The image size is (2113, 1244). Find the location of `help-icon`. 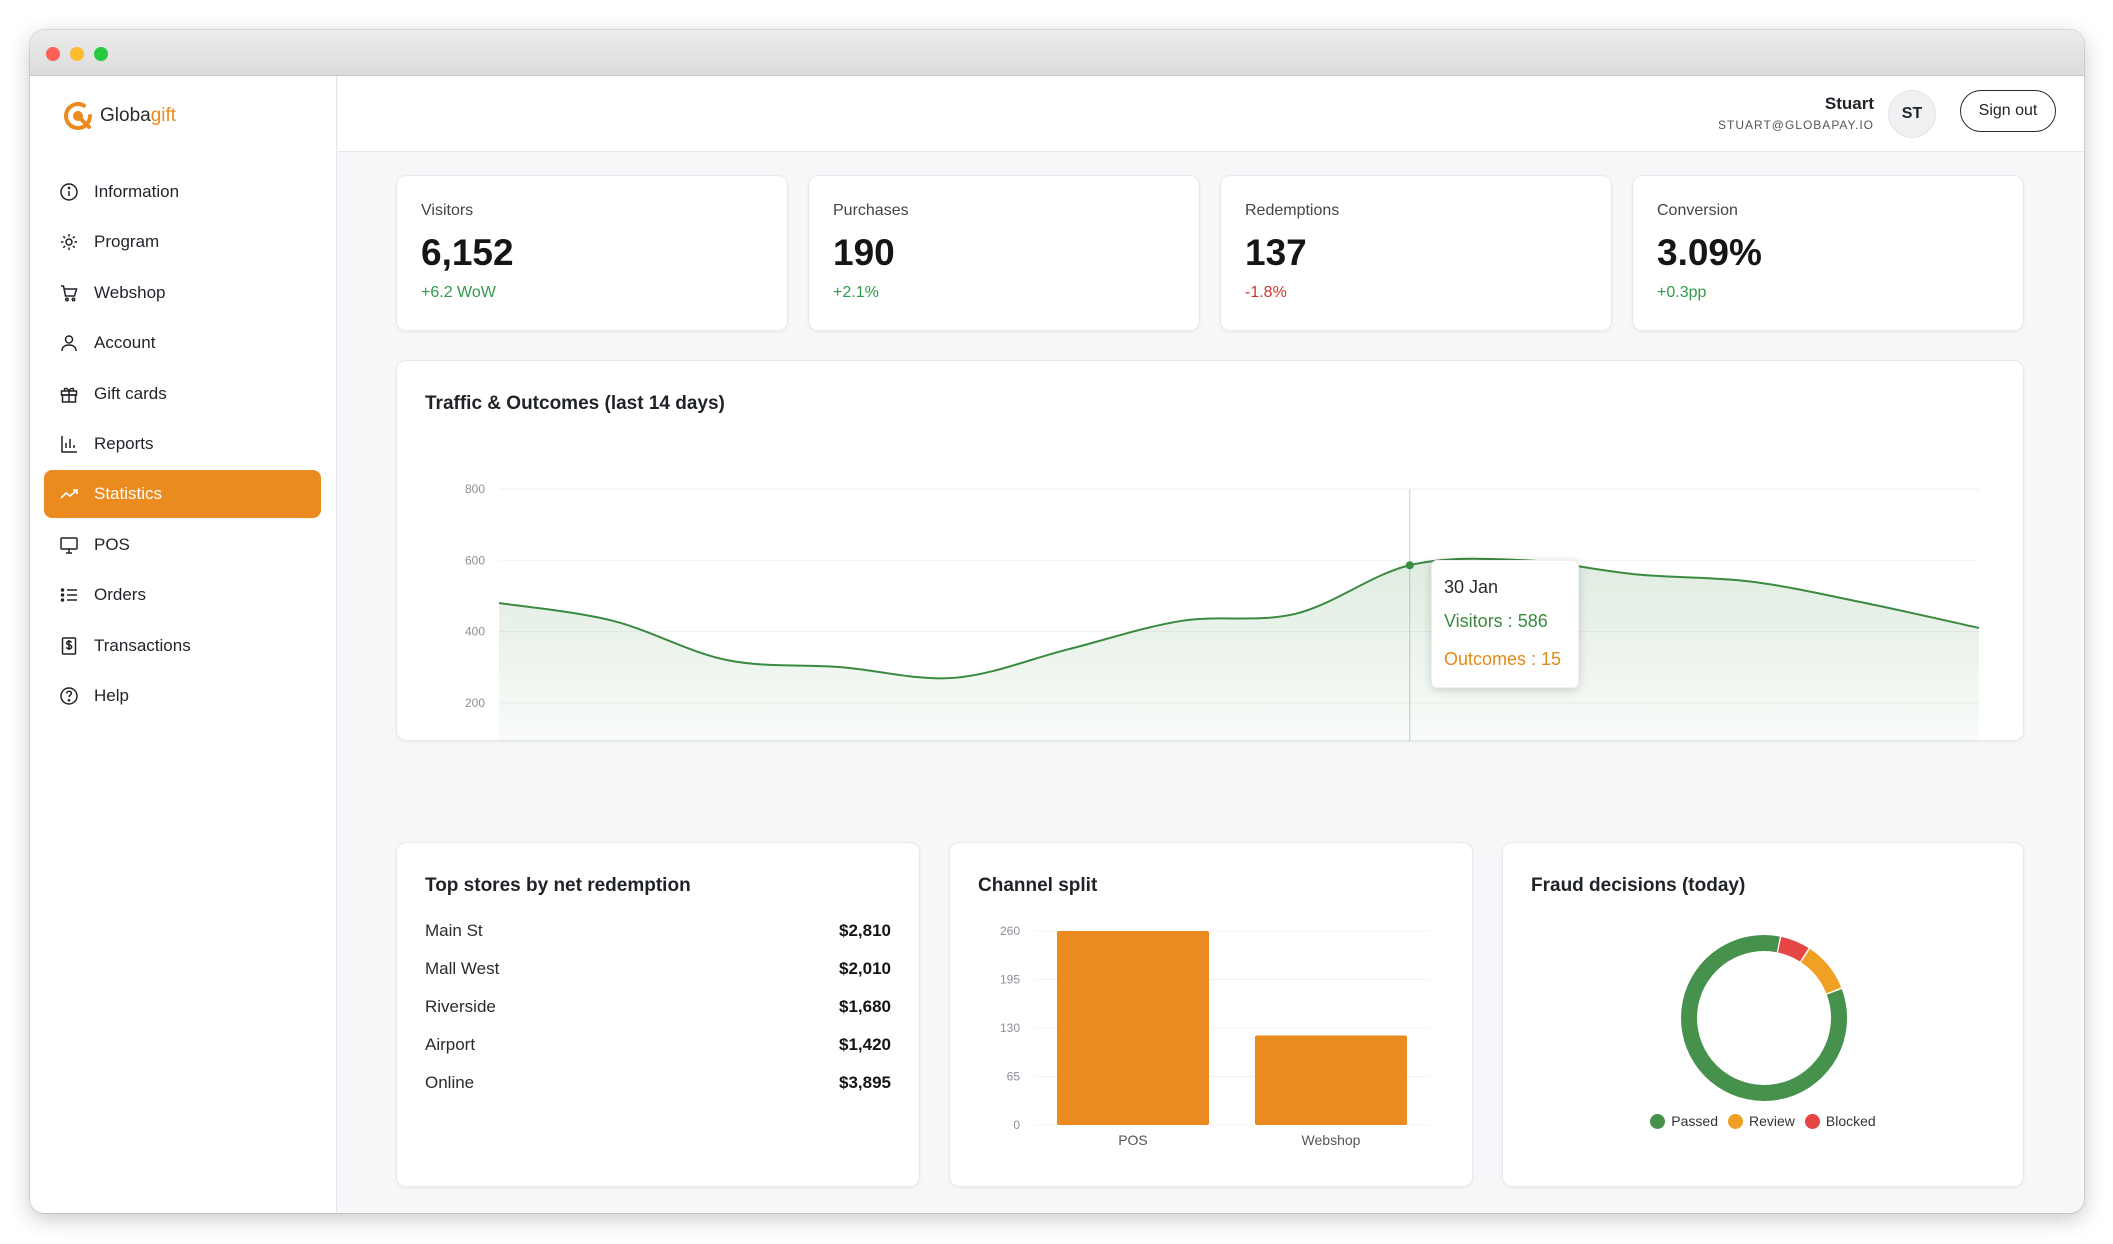

help-icon is located at coordinates (69, 696).